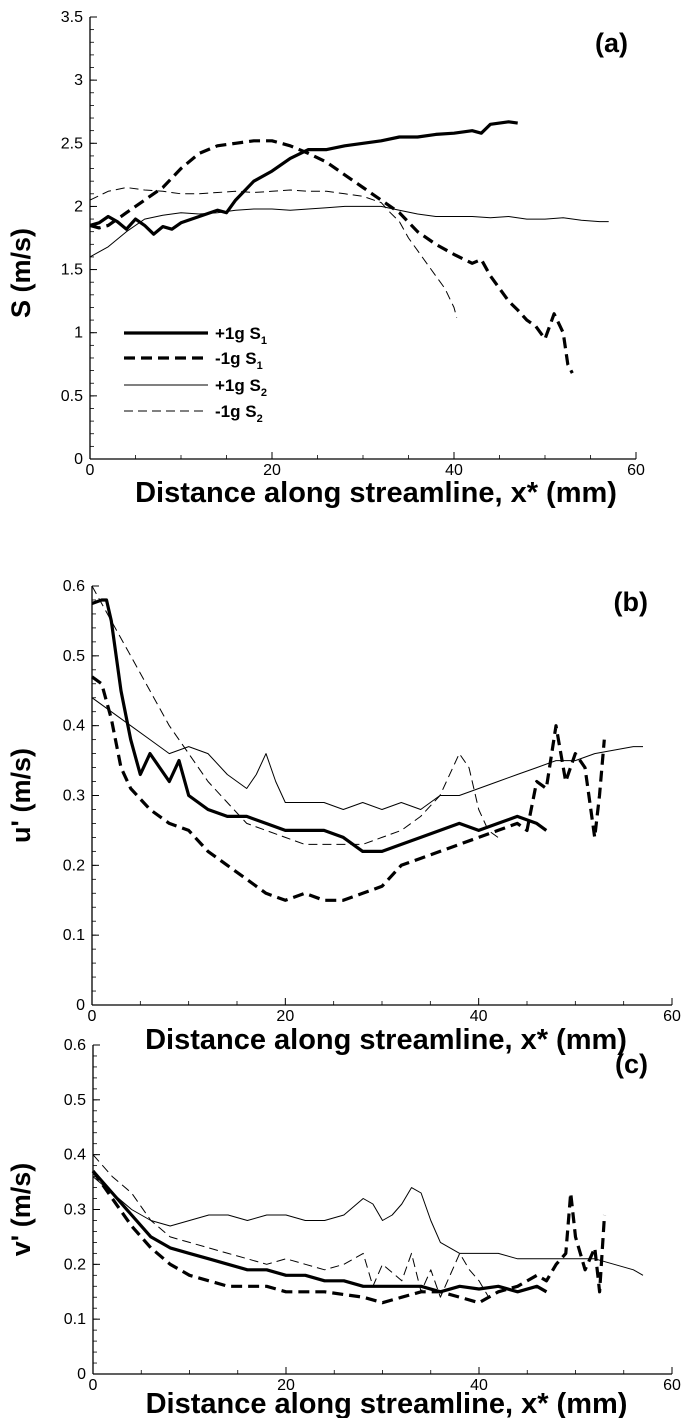 Image resolution: width=681 pixels, height=1418 pixels. What do you see at coordinates (78, 333) in the screenshot?
I see `y-tick-label: 1` at bounding box center [78, 333].